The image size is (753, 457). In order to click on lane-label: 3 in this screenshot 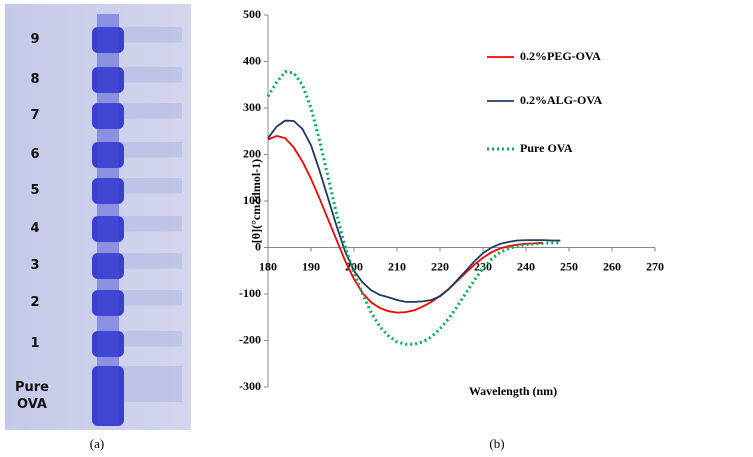, I will do `click(35, 265)`.